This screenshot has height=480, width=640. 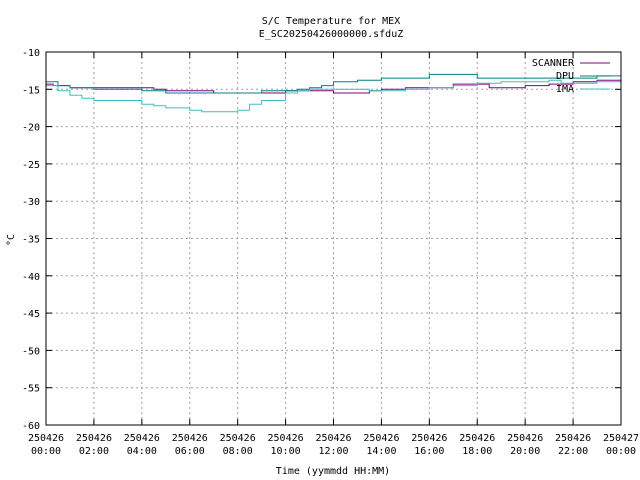 What do you see at coordinates (31, 351) in the screenshot?
I see `y-tick-label: -50` at bounding box center [31, 351].